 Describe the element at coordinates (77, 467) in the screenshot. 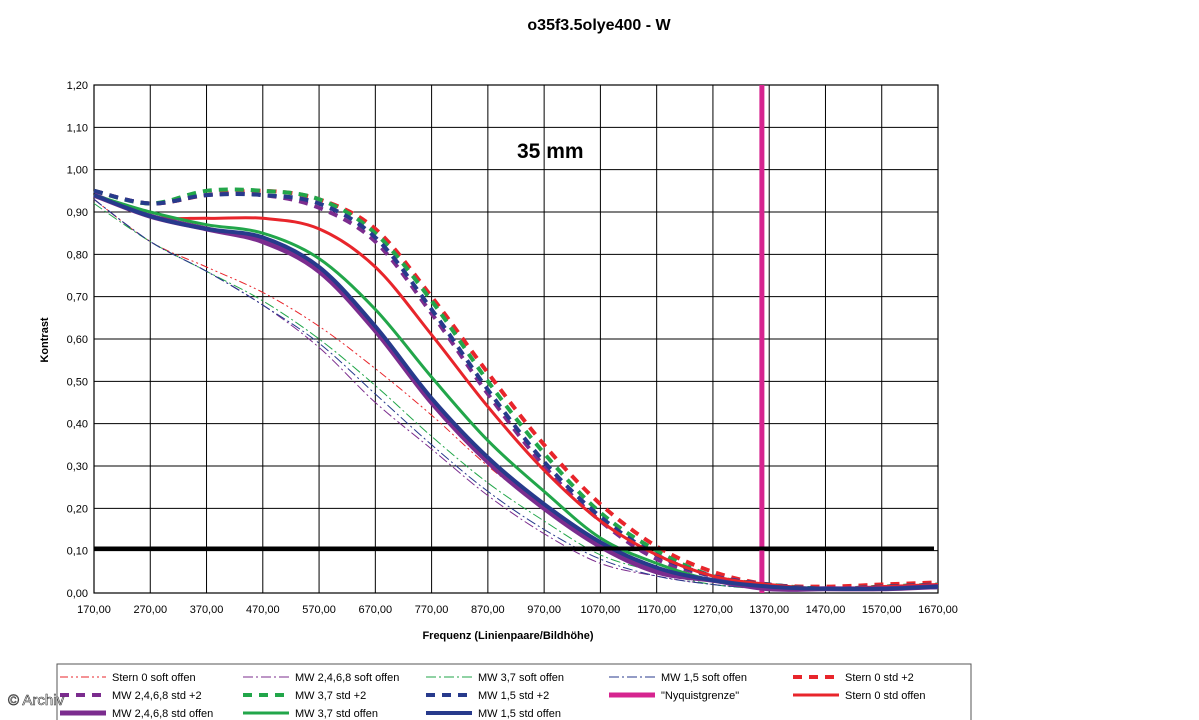

I see `y-tick-label: 0,30` at that location.